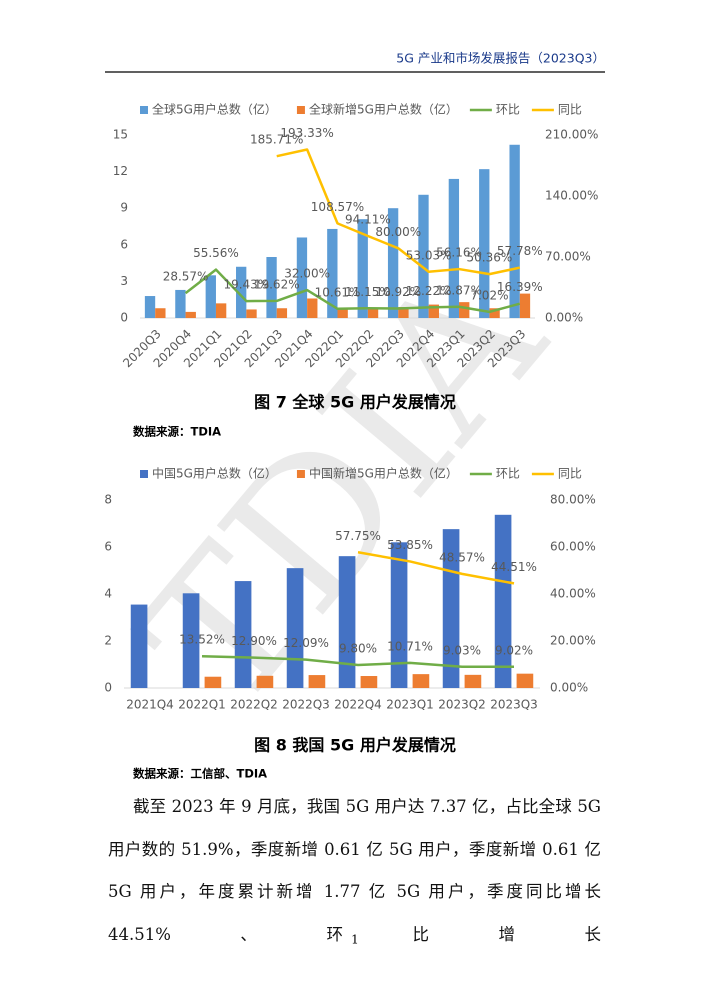 The width and height of the screenshot is (710, 1004). Describe the element at coordinates (398, 292) in the screenshot. I see `data-label: 10.92%` at that location.